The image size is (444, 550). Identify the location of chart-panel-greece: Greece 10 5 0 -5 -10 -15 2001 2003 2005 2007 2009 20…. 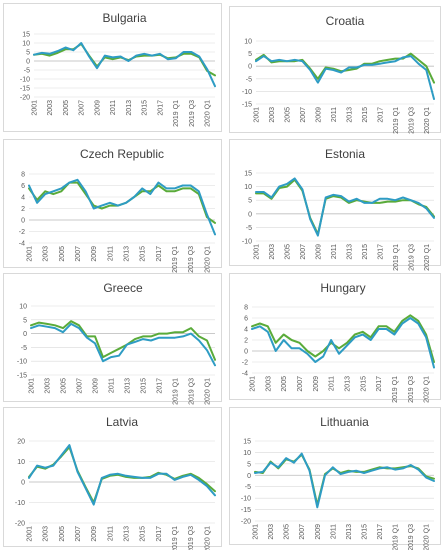
(112, 339).